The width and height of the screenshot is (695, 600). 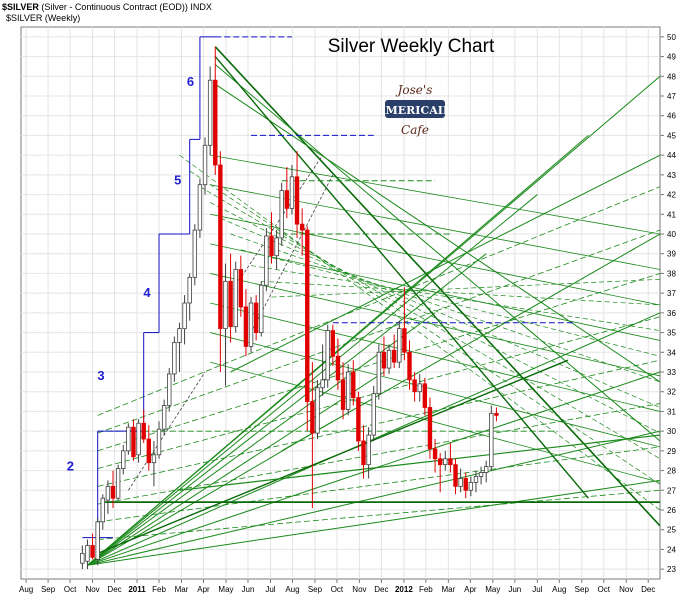 I want to click on wave-label: 4, so click(x=147, y=292).